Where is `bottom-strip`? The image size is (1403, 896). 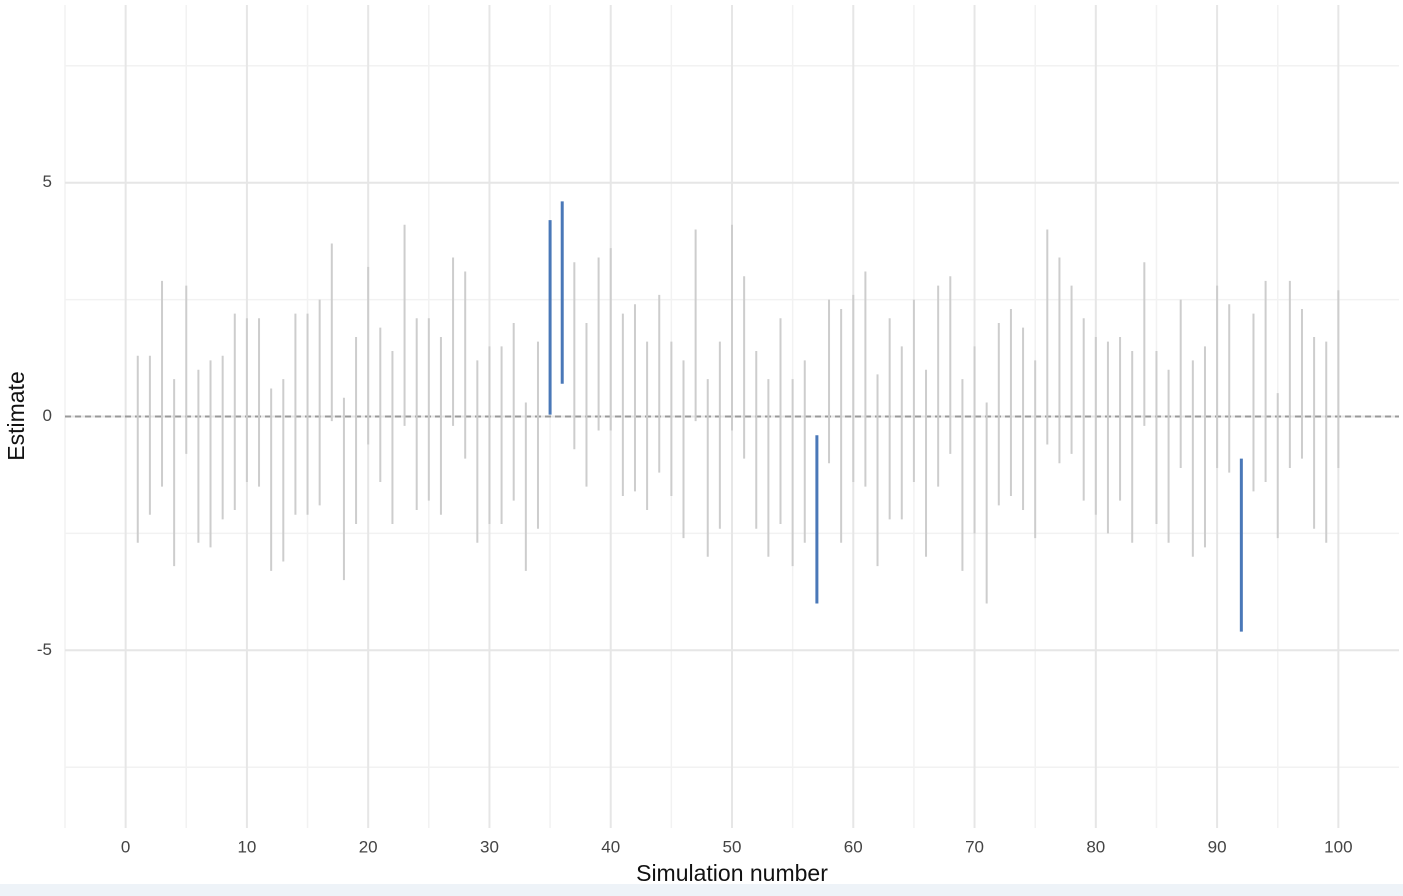
bottom-strip is located at coordinates (701, 890).